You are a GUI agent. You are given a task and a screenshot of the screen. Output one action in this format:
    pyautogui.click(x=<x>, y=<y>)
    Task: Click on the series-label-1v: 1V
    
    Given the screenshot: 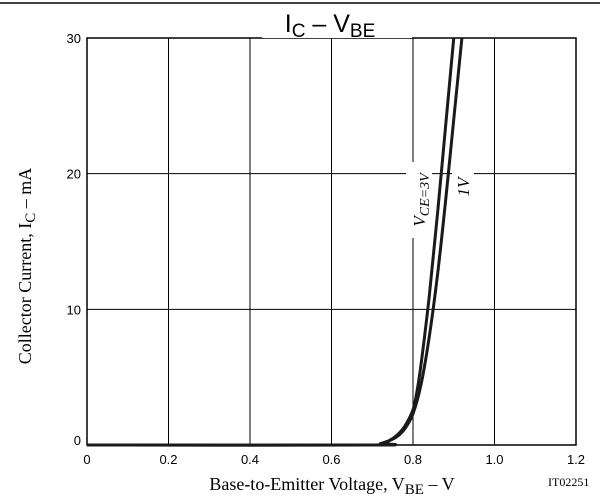 What is the action you would take?
    pyautogui.click(x=463, y=187)
    